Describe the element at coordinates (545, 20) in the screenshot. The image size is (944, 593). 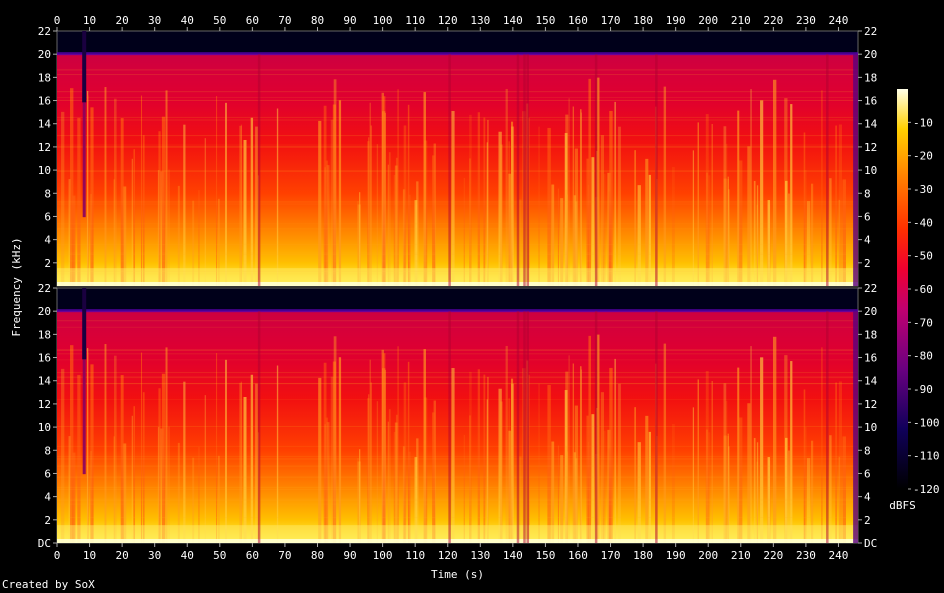
I see `x-tick-label-top: 150` at that location.